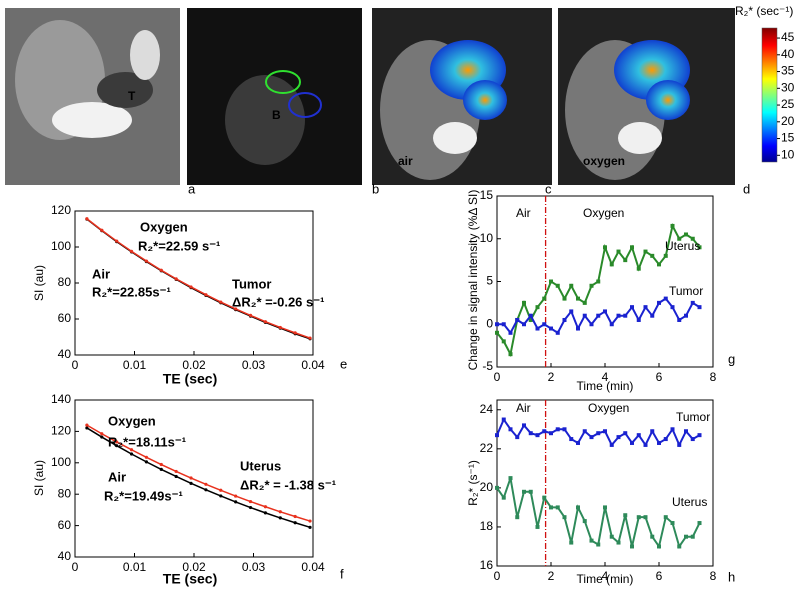 The height and width of the screenshot is (601, 800). I want to click on series-label: Uterus, so click(682, 246).